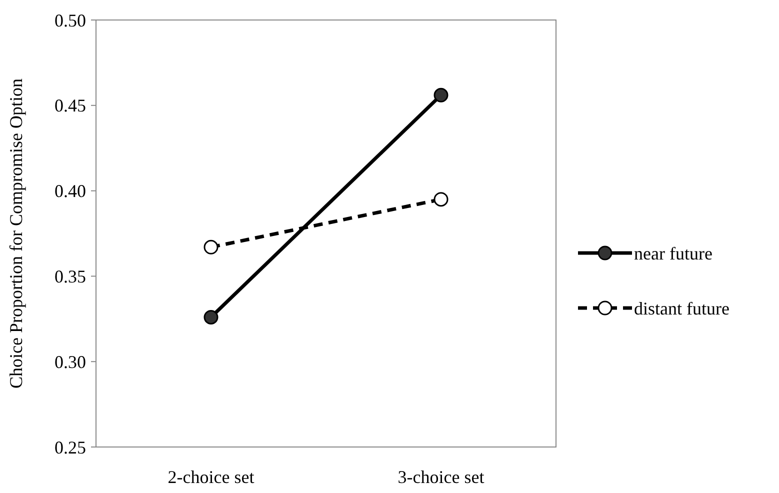  I want to click on x-tick-label: 2-choice set, so click(211, 477).